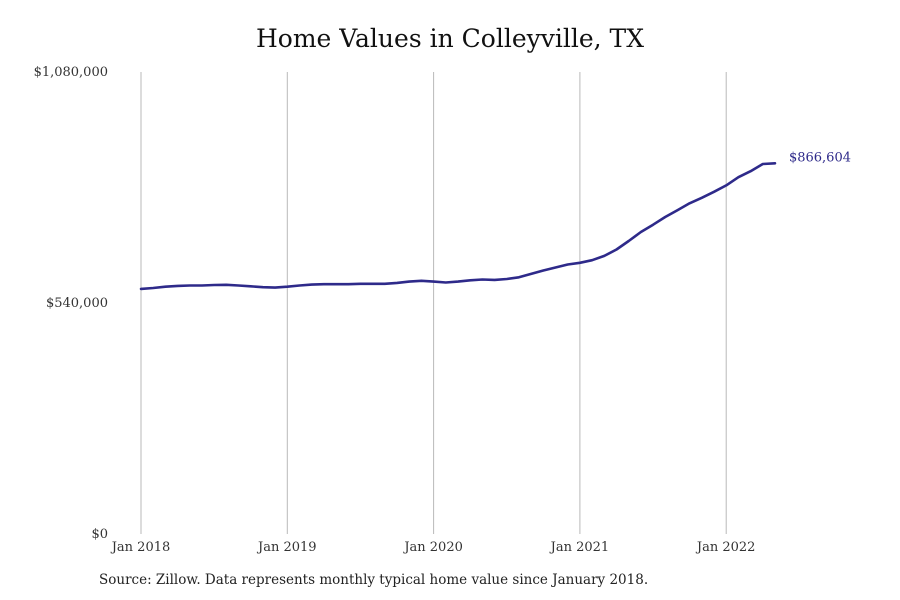 This screenshot has width=900, height=600. I want to click on x-tick-label: Jan 2020, so click(432, 547).